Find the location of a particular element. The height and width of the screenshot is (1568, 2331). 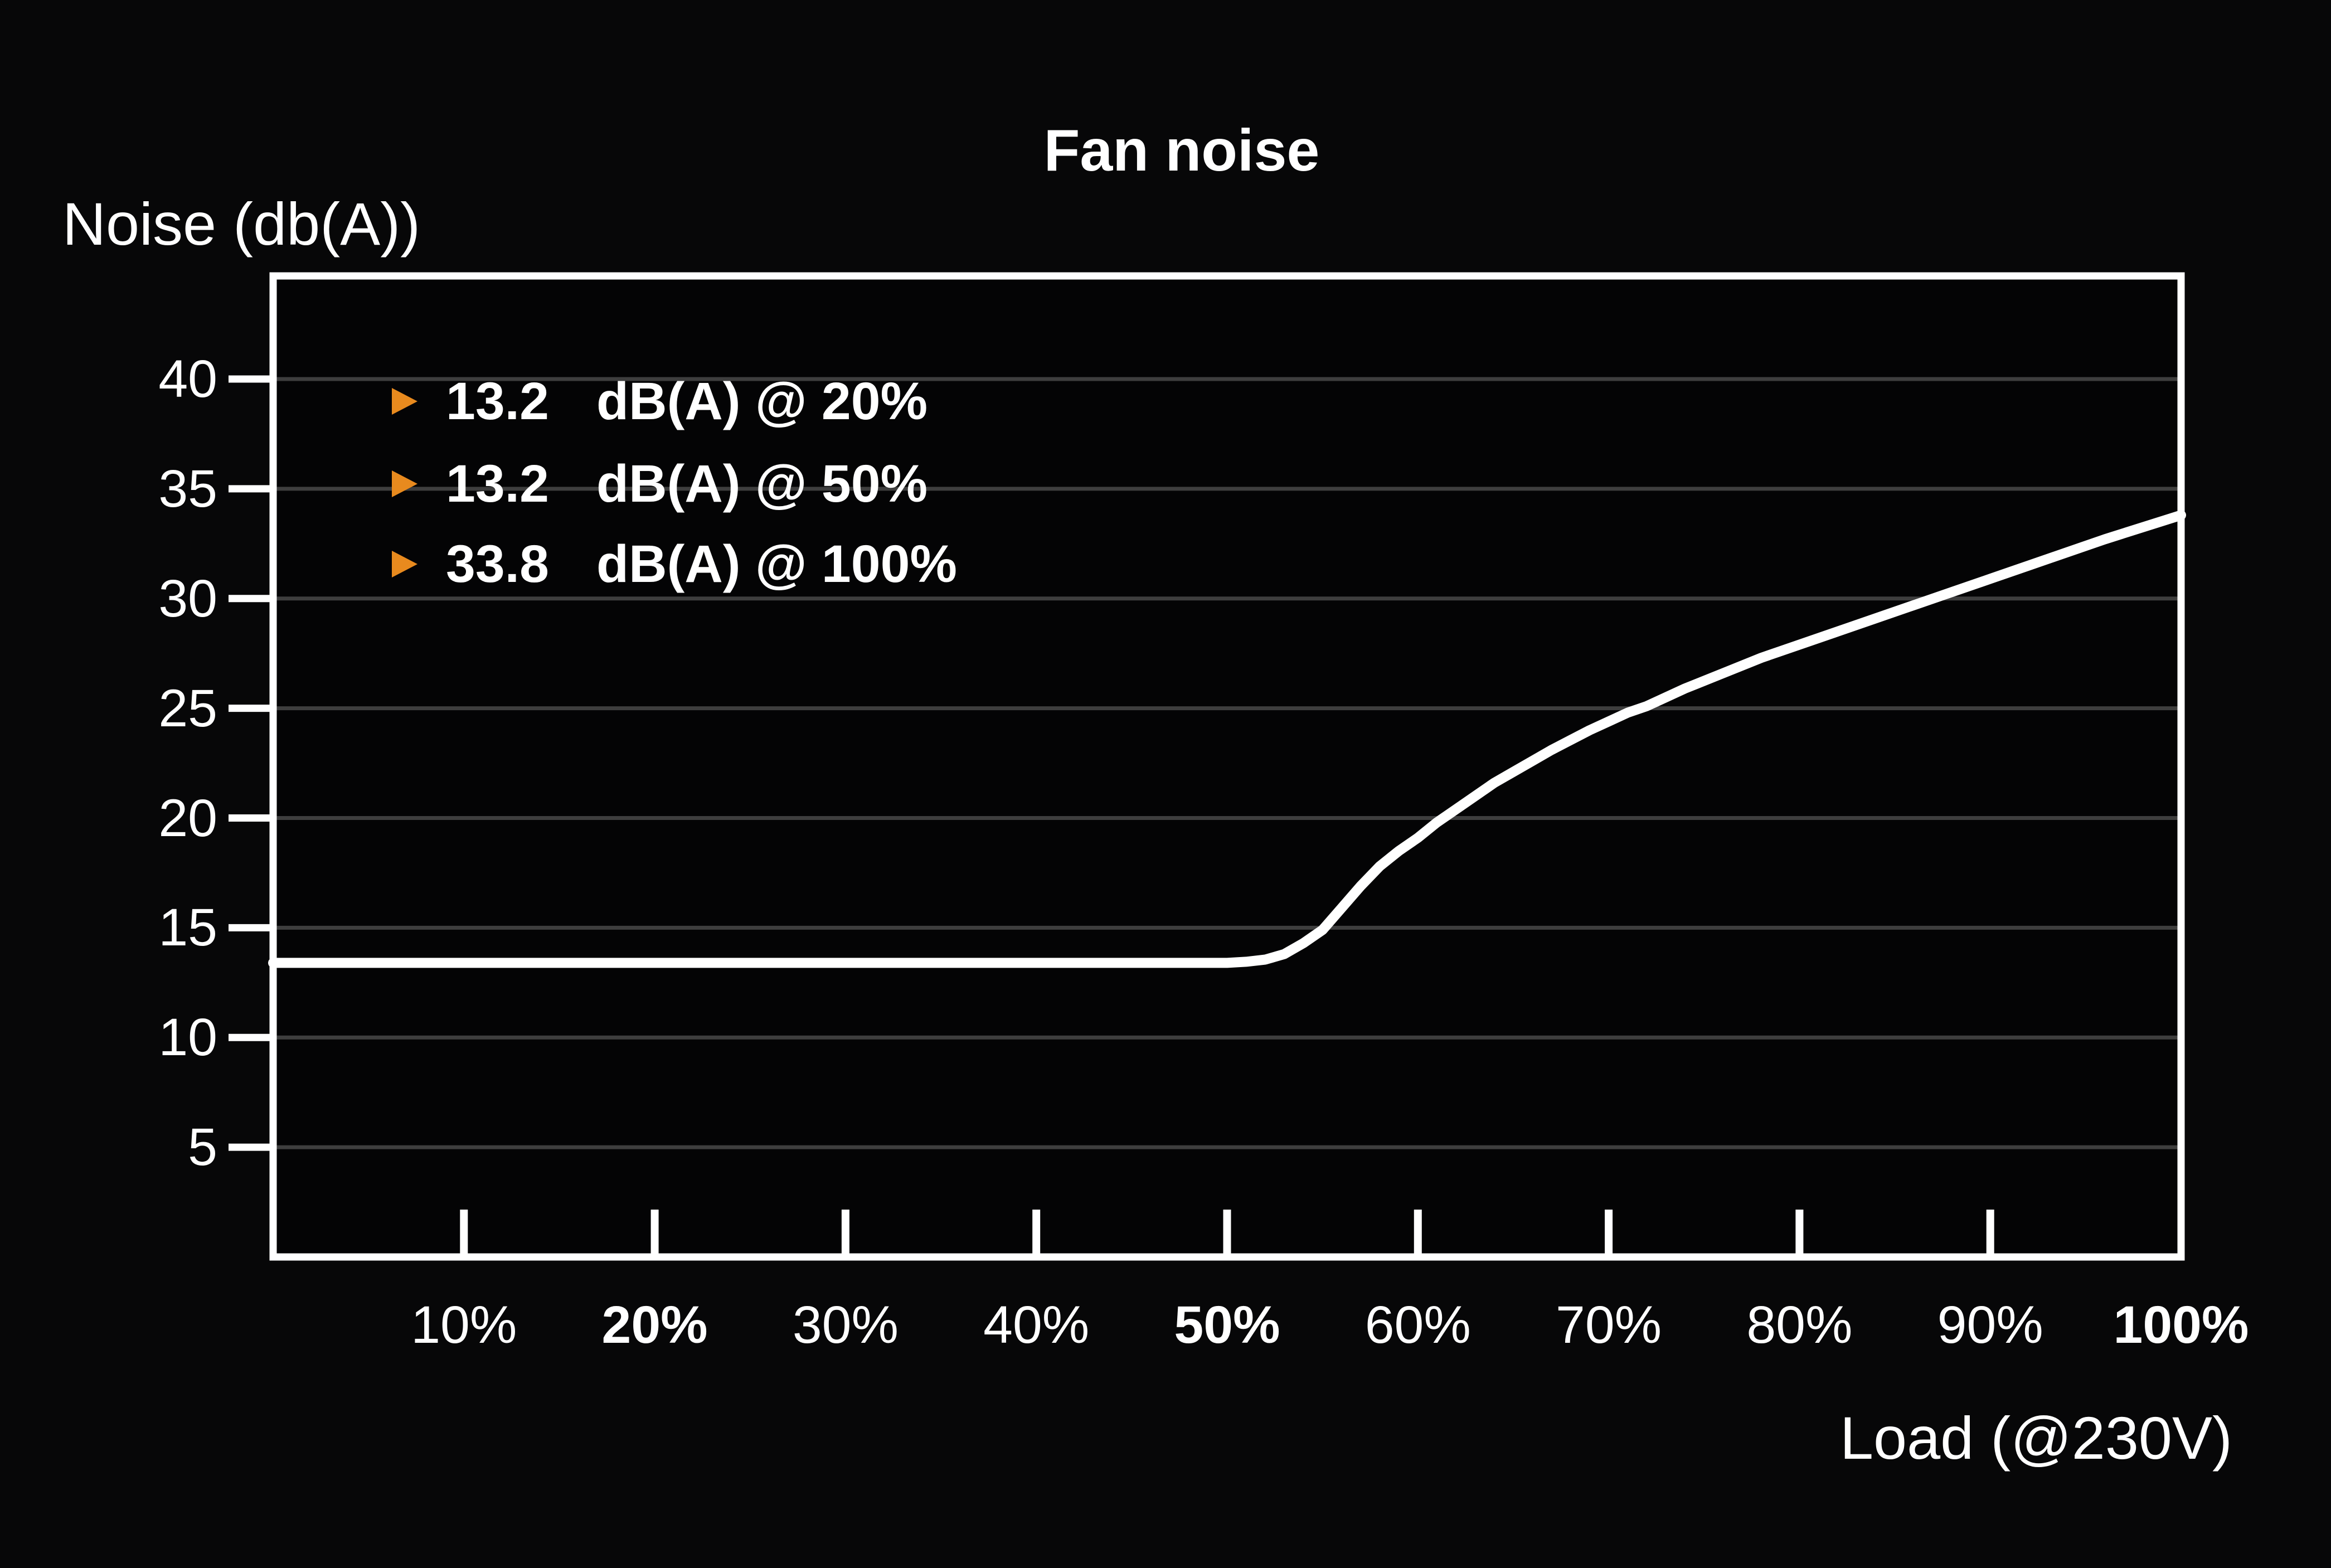

y-tick-label-40: 40 is located at coordinates (187, 379).